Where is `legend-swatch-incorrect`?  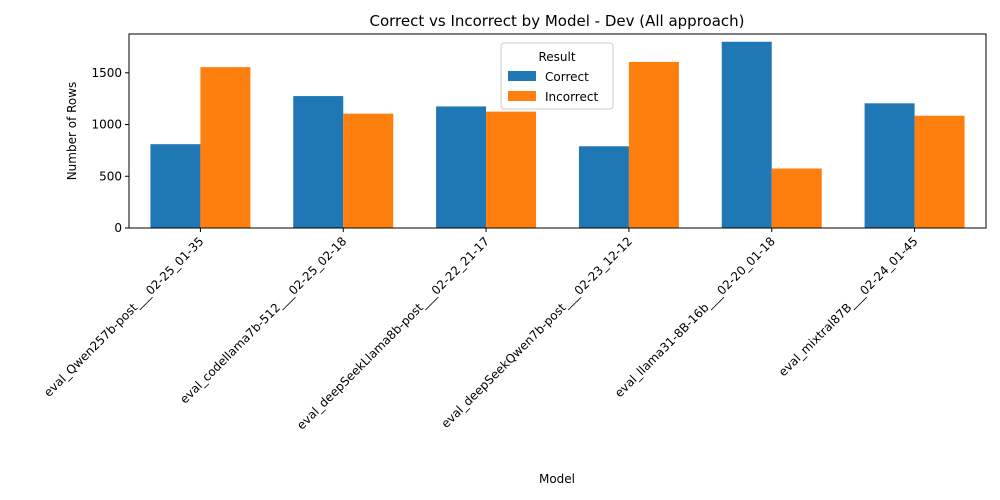
legend-swatch-incorrect is located at coordinates (522, 96).